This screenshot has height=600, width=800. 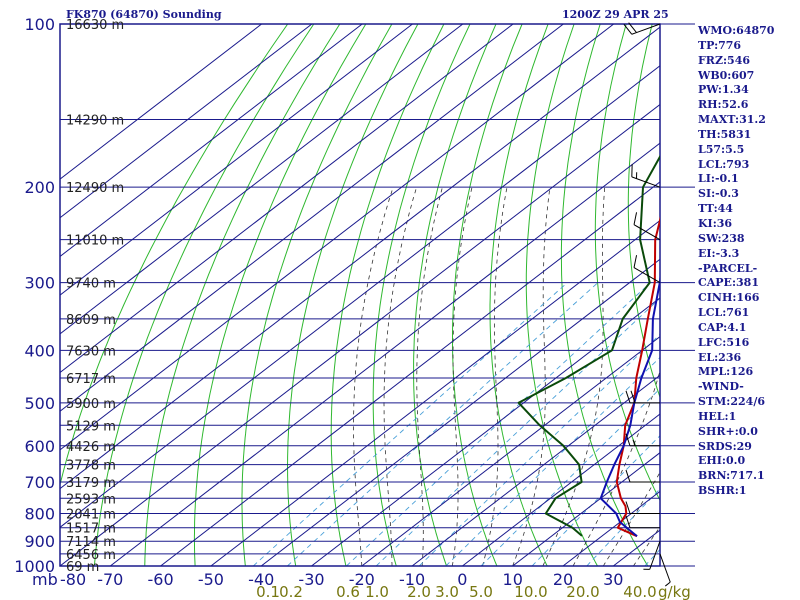 What do you see at coordinates (726, 75) in the screenshot?
I see `index-item: WB0:607` at bounding box center [726, 75].